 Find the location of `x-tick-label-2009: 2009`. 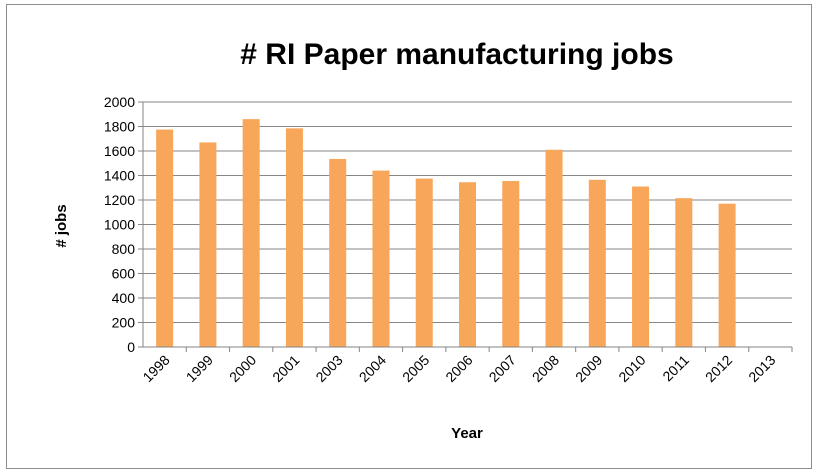

x-tick-label-2009: 2009 is located at coordinates (588, 368).